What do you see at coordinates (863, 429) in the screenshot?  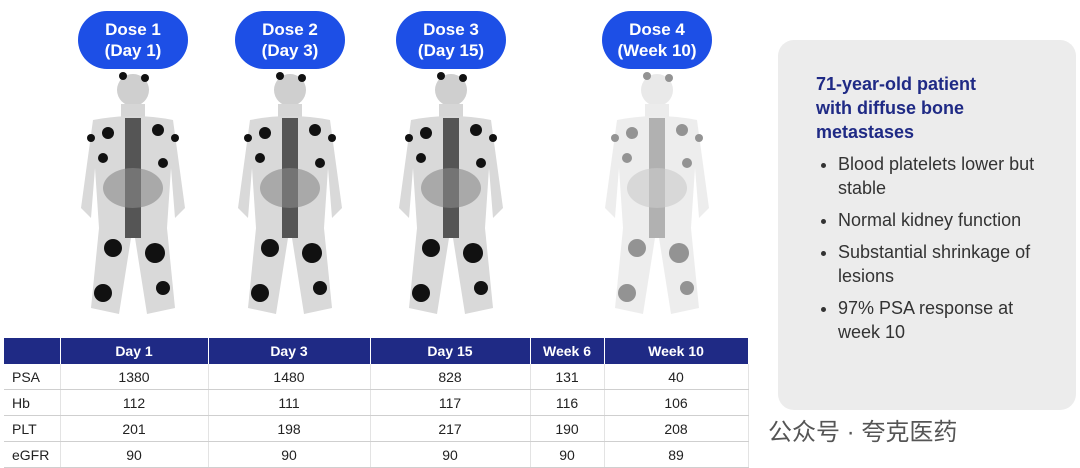 I see `watermark: 公众号 · 夸克医药` at bounding box center [863, 429].